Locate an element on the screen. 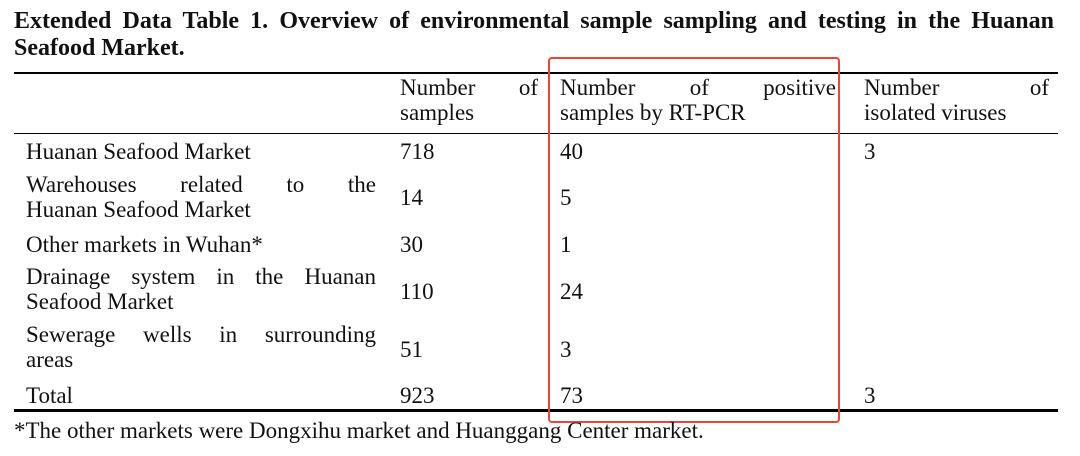 This screenshot has height=456, width=1080. header-positive-line2: samples by RT-PCR is located at coordinates (653, 112).